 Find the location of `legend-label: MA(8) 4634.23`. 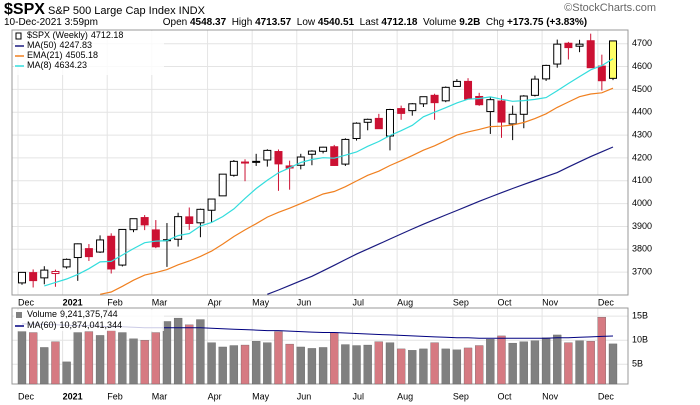

legend-label: MA(8) 4634.23 is located at coordinates (57, 65).